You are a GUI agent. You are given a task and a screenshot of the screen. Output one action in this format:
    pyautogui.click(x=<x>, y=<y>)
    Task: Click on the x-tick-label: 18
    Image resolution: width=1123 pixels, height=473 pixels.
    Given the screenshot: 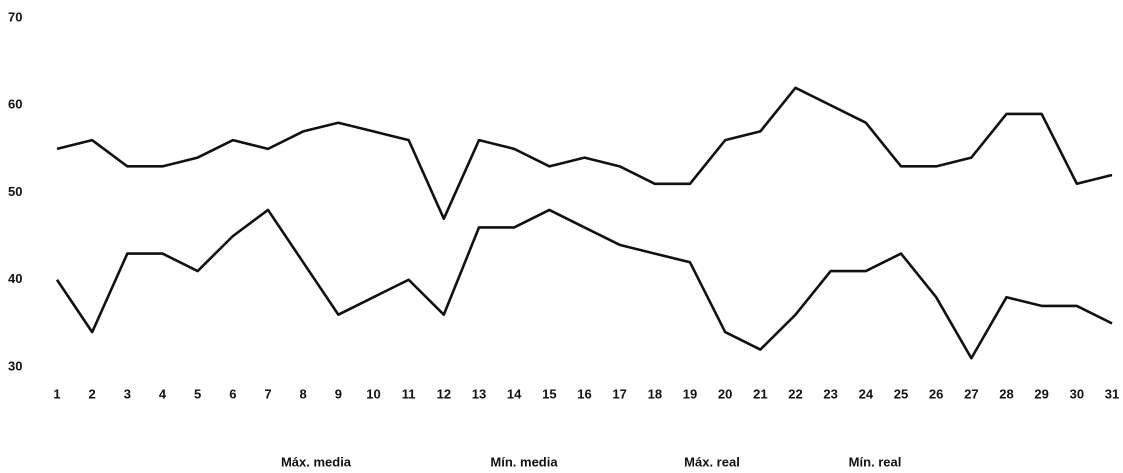 What is the action you would take?
    pyautogui.click(x=655, y=393)
    